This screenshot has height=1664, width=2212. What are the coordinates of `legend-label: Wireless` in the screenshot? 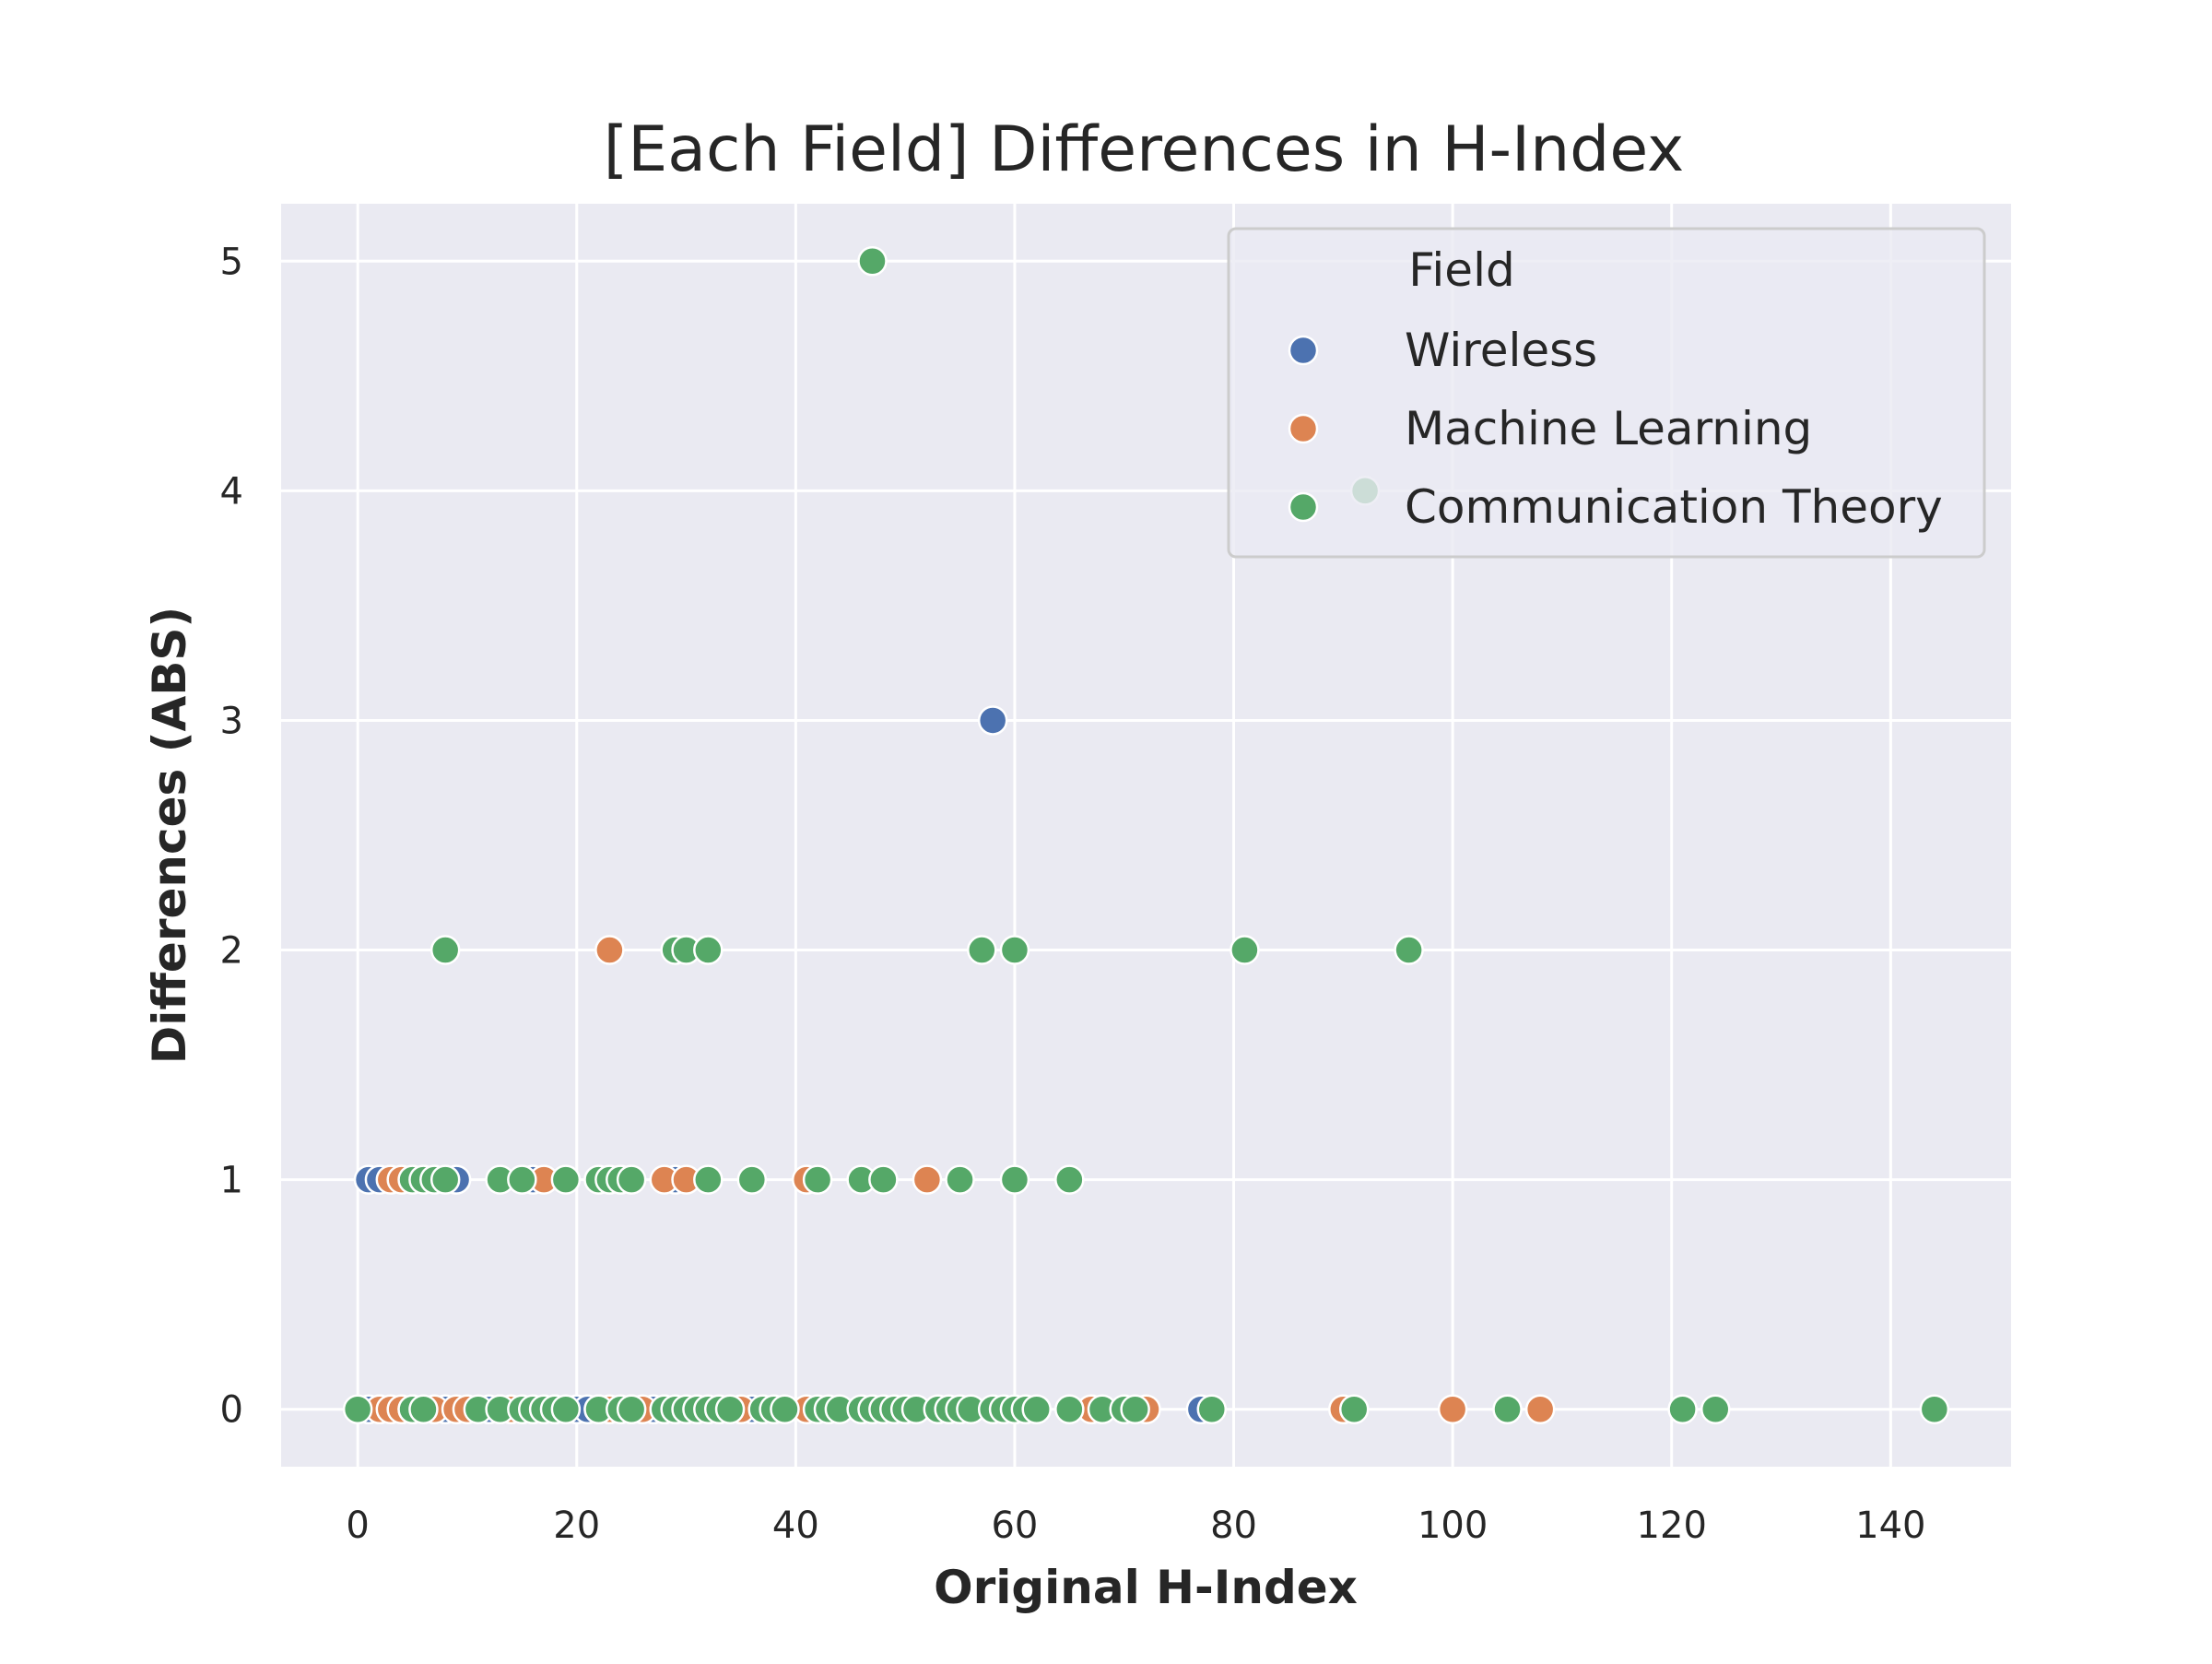 It's located at (1501, 350).